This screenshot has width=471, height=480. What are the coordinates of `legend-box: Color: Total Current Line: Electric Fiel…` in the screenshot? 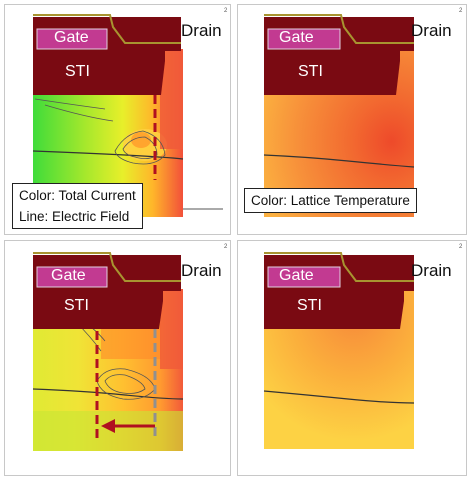 It's located at (77, 206).